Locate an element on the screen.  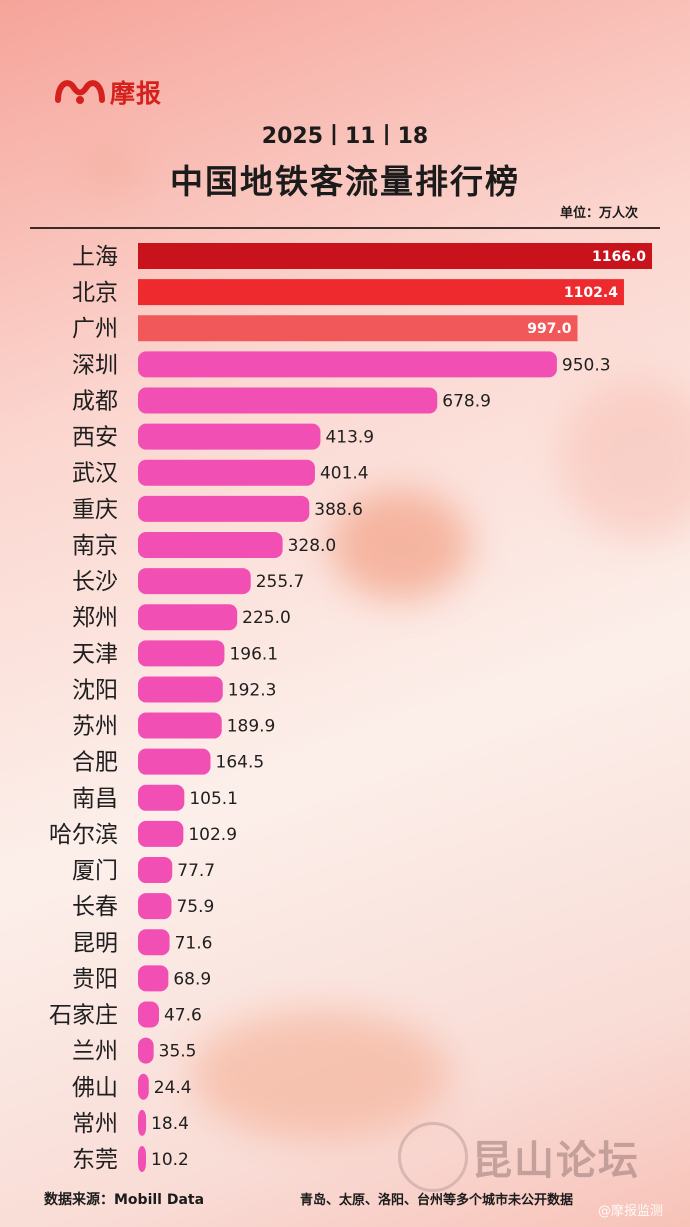
value-label: 102.9 is located at coordinates (212, 835).